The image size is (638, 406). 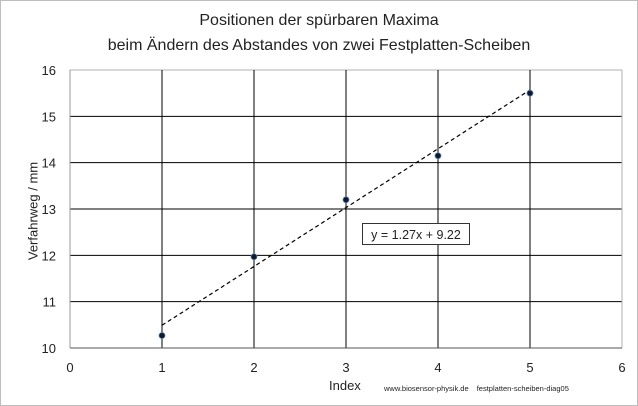 I want to click on x-tick-label: 4, so click(x=437, y=367).